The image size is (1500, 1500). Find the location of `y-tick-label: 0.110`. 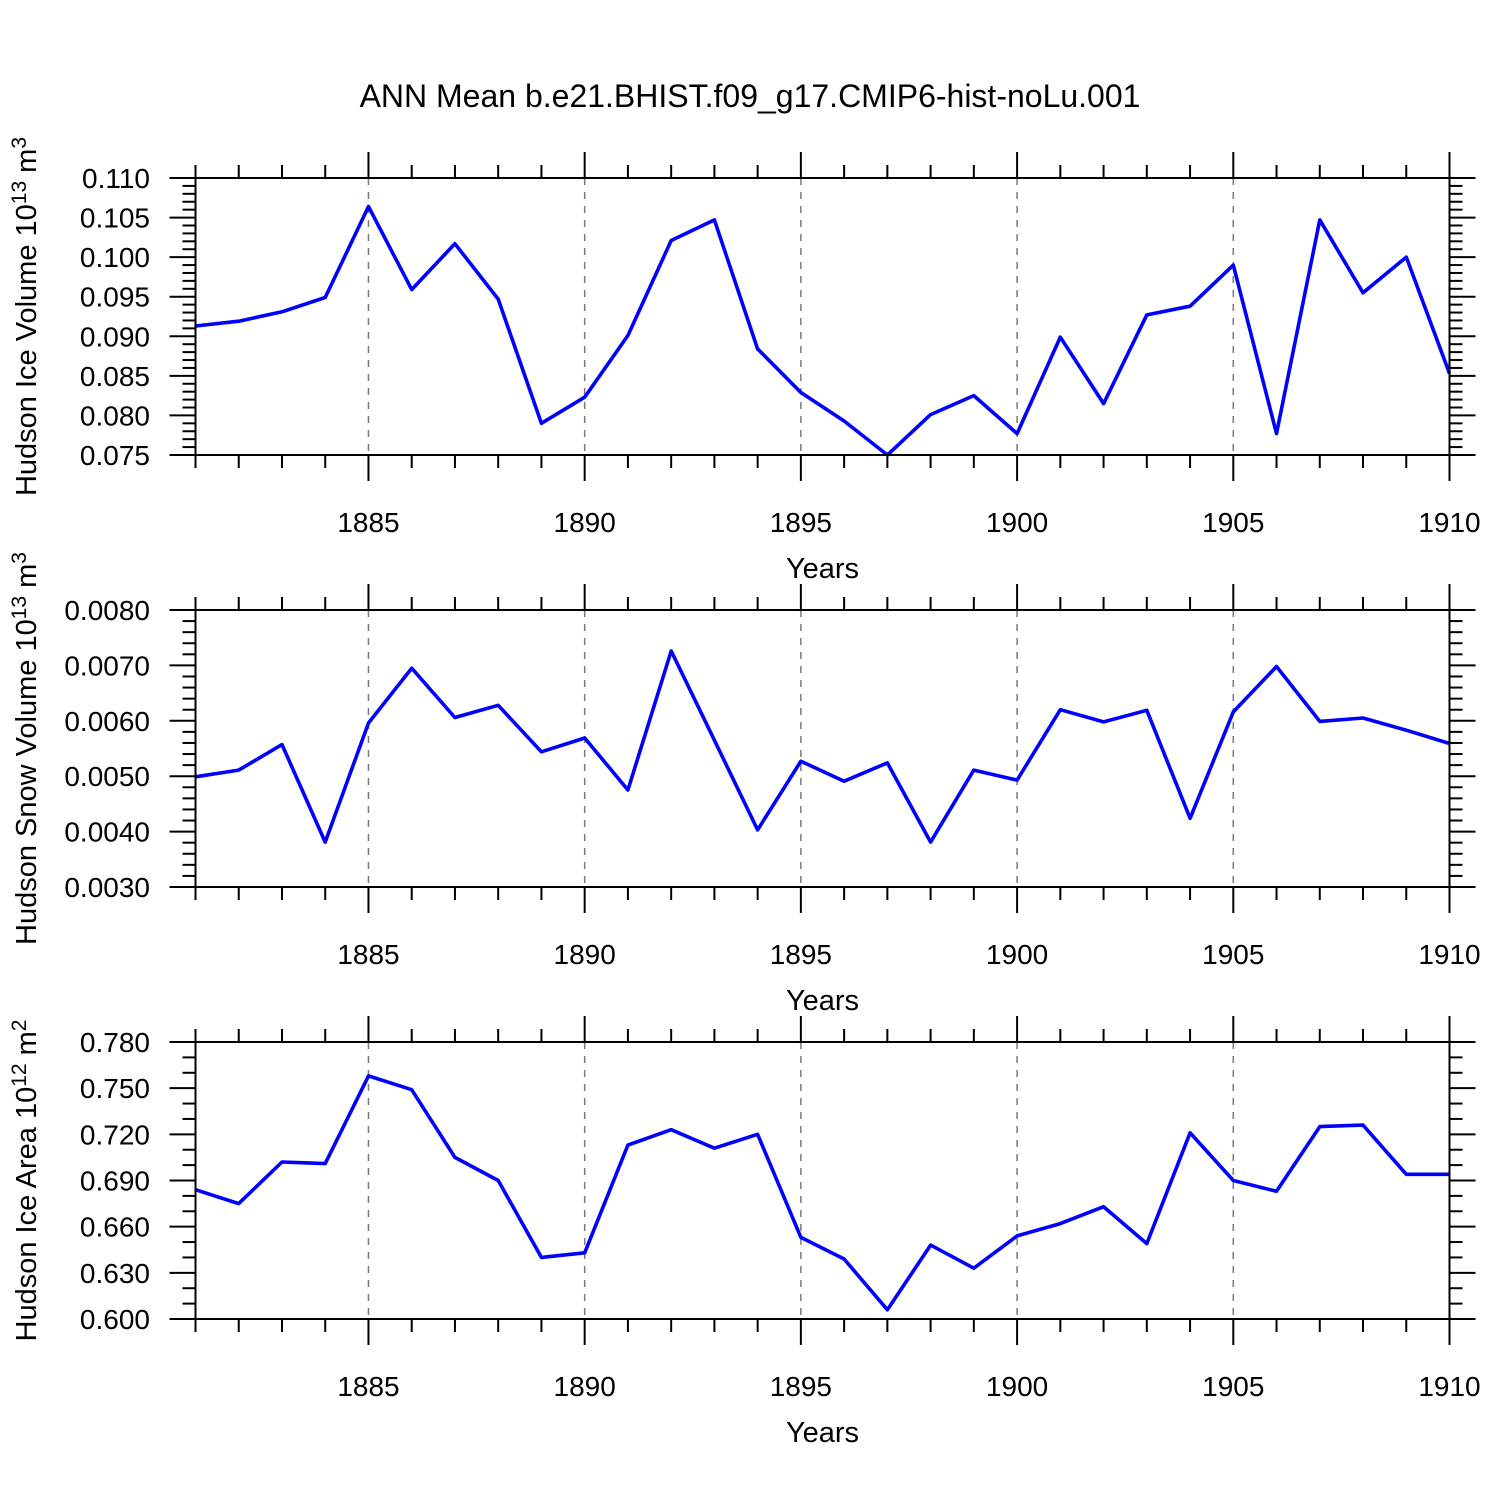

y-tick-label: 0.110 is located at coordinates (116, 178).